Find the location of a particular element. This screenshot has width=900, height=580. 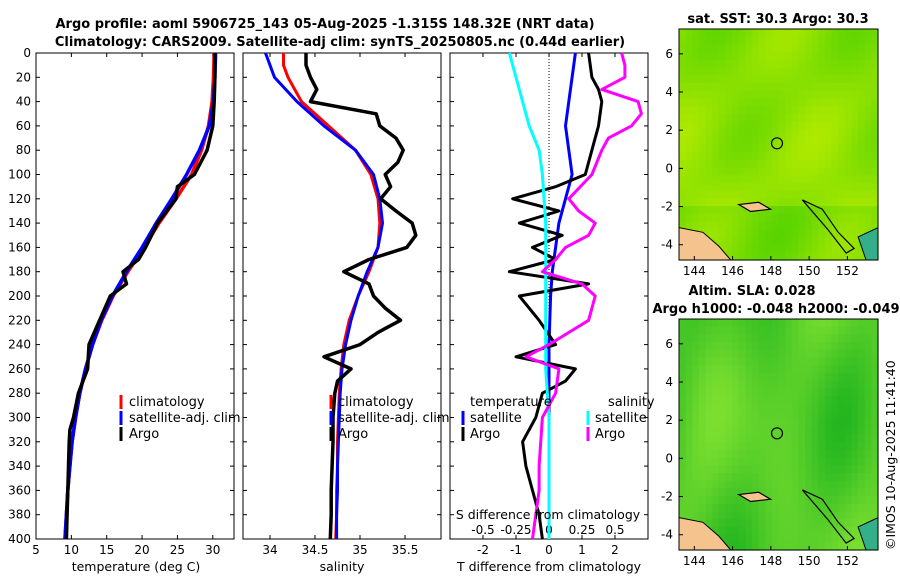

land-new-britain is located at coordinates (828, 516).